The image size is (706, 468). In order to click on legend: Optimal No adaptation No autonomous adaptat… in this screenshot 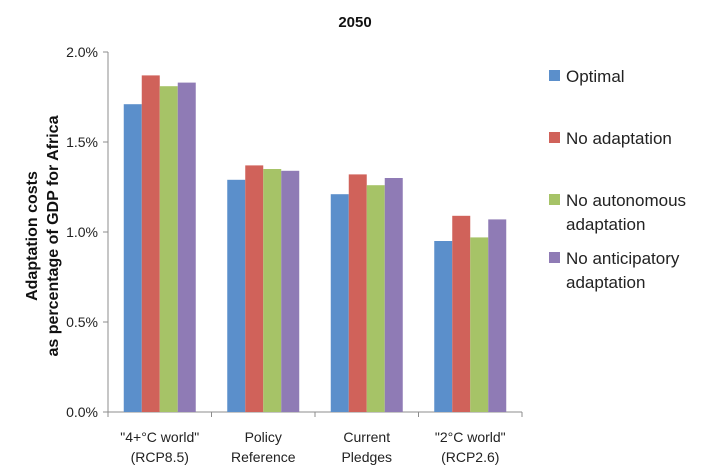, I will do `click(617, 179)`.